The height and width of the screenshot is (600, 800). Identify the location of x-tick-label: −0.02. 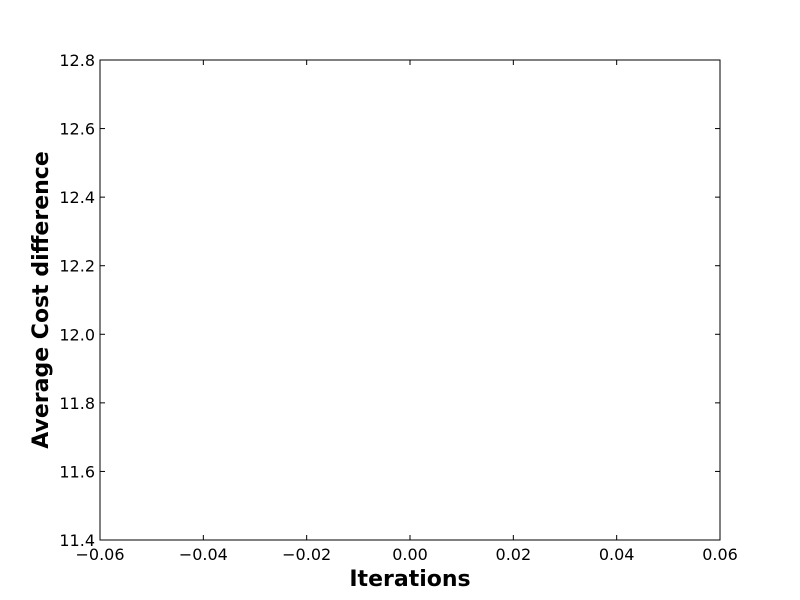
(306, 554).